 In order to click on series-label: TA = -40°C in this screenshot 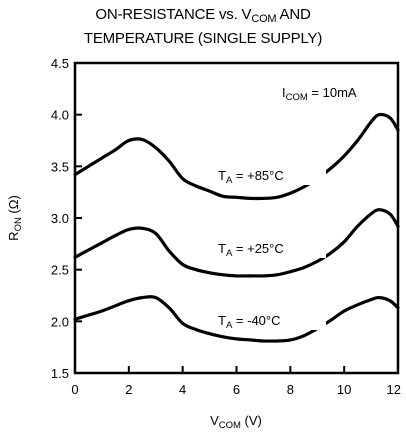, I will do `click(249, 322)`.